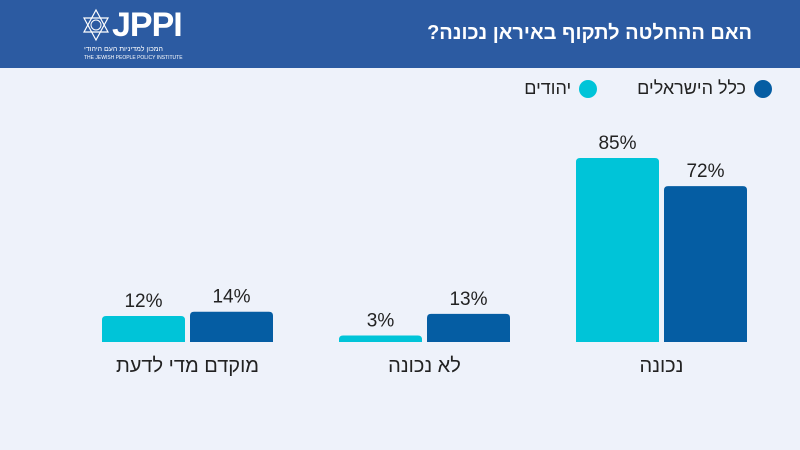  I want to click on legend-item-jews: יהודים, so click(561, 88).